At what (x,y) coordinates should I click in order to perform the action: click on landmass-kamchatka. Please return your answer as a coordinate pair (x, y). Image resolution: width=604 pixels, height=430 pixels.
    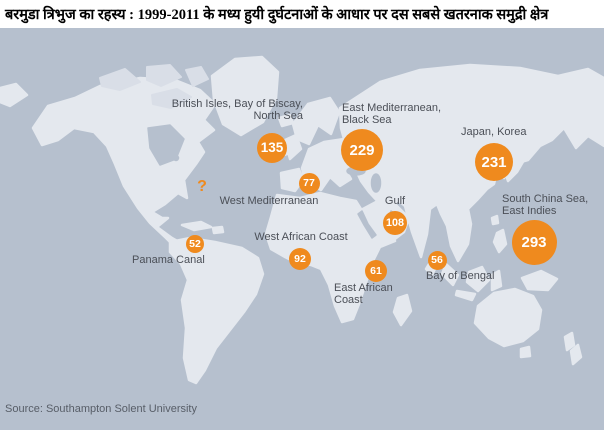
    Looking at the image, I should click on (554, 115).